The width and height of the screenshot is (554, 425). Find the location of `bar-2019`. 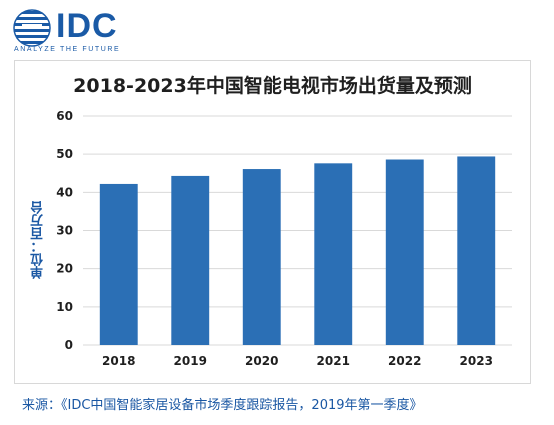

bar-2019 is located at coordinates (190, 260).